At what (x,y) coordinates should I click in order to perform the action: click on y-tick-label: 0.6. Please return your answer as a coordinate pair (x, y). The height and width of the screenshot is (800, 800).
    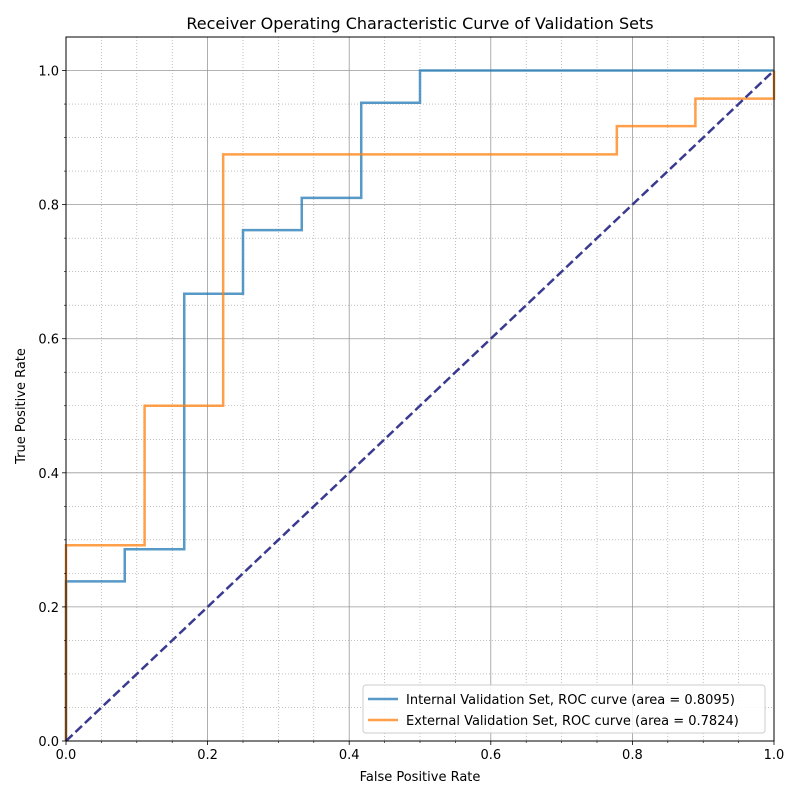
    Looking at the image, I should click on (48, 340).